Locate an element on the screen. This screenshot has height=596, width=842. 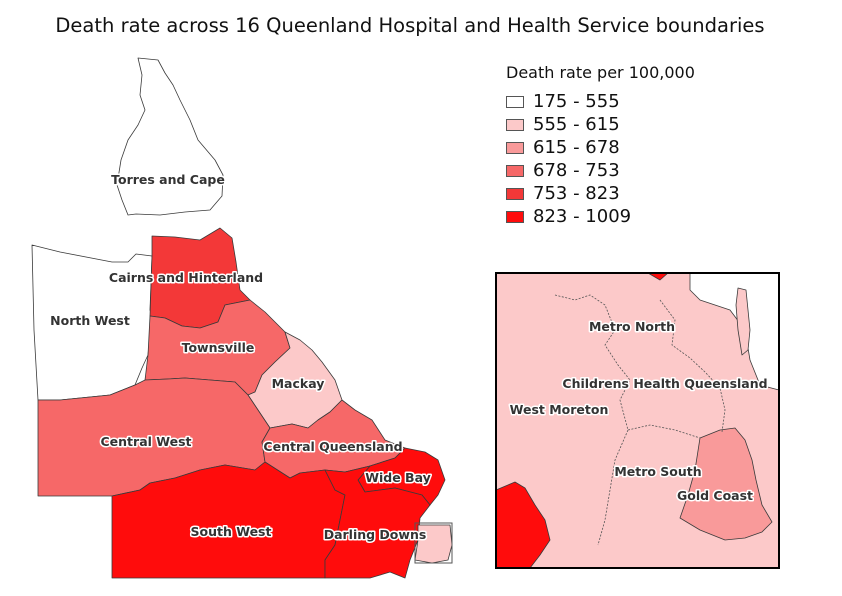
legend-item: 753 - 823 is located at coordinates (563, 193).